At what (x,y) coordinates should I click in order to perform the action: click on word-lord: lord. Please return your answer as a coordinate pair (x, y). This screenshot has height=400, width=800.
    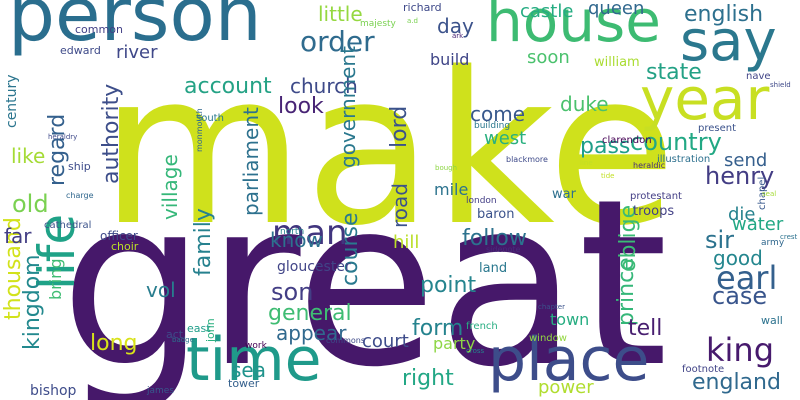
    Looking at the image, I should click on (399, 126).